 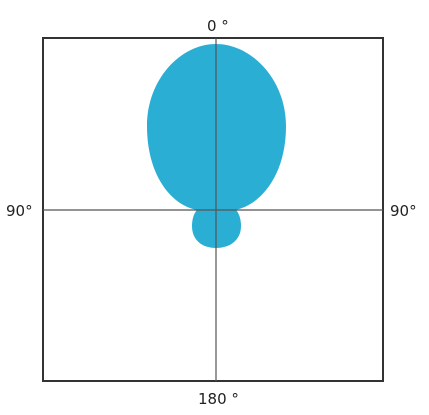 What do you see at coordinates (218, 26) in the screenshot?
I see `label-top: 0 °` at bounding box center [218, 26].